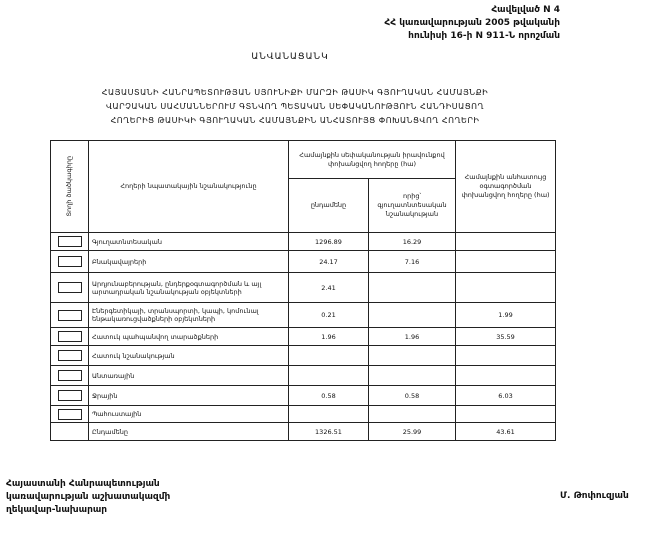  What do you see at coordinates (412, 205) in the screenshot?
I see `header-cell: որից՝ գյուղատնտեսական նշանակության` at bounding box center [412, 205].